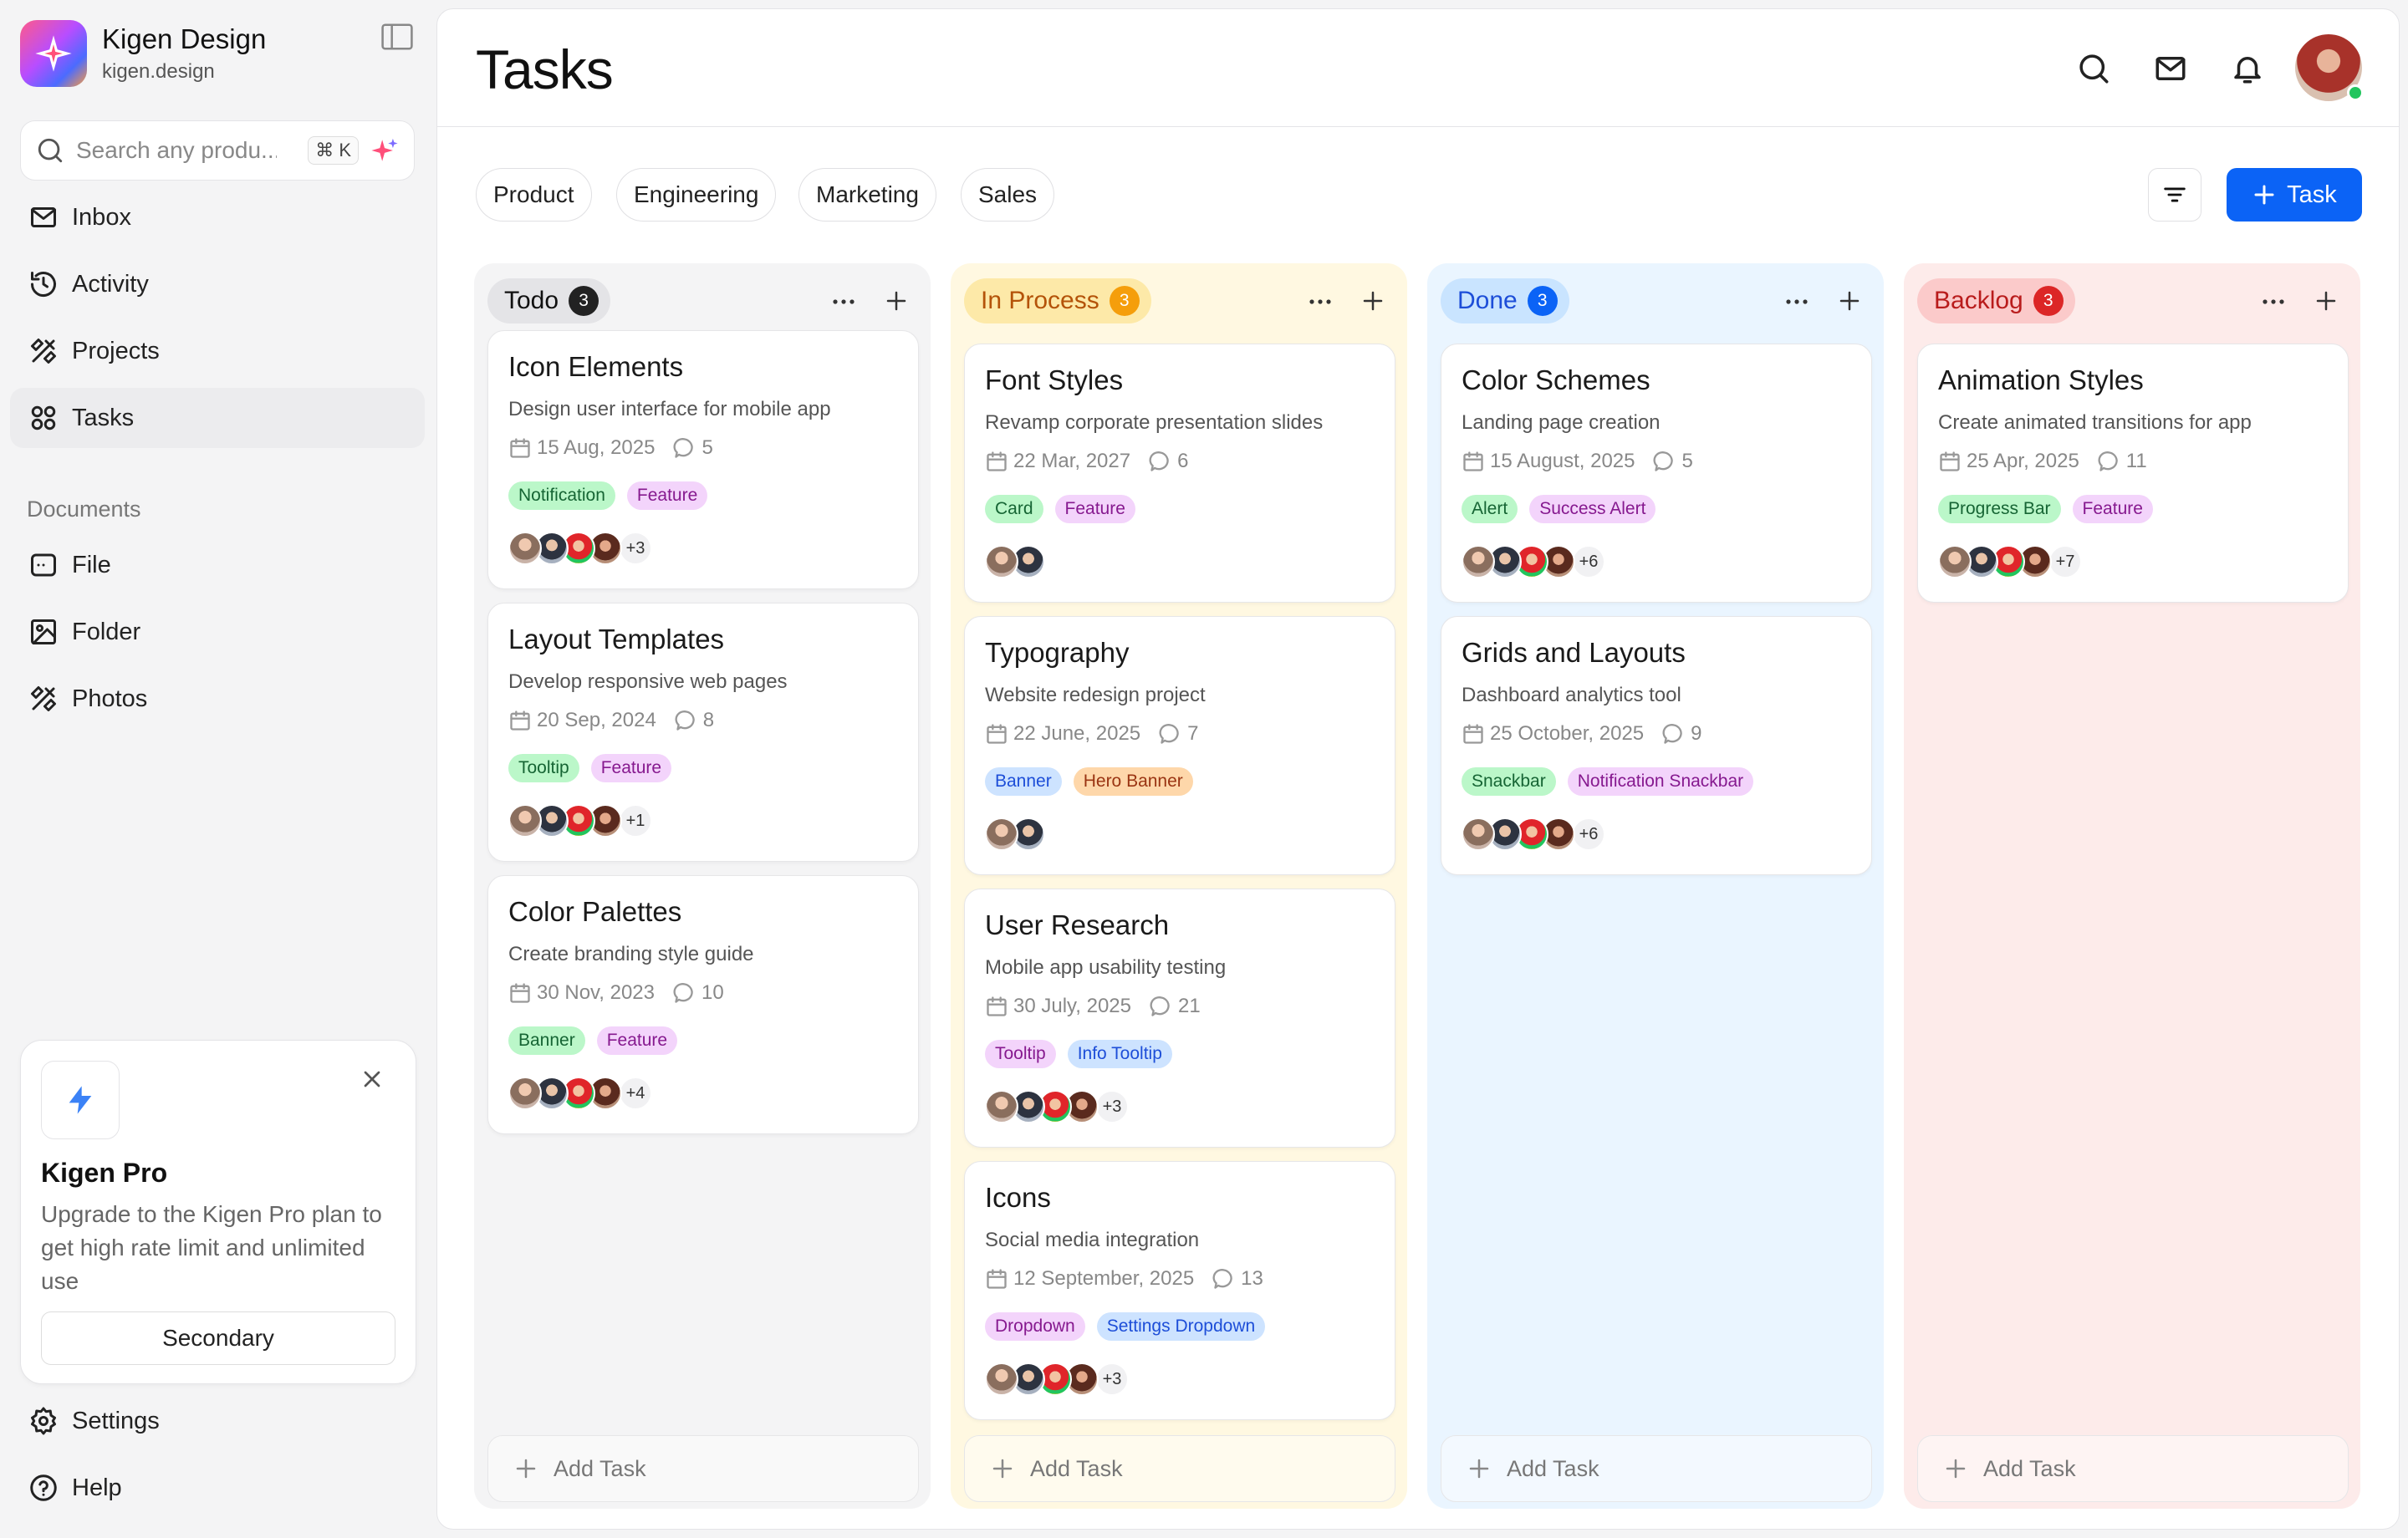 The height and width of the screenshot is (1538, 2408). I want to click on nav-item-file: File, so click(218, 565).